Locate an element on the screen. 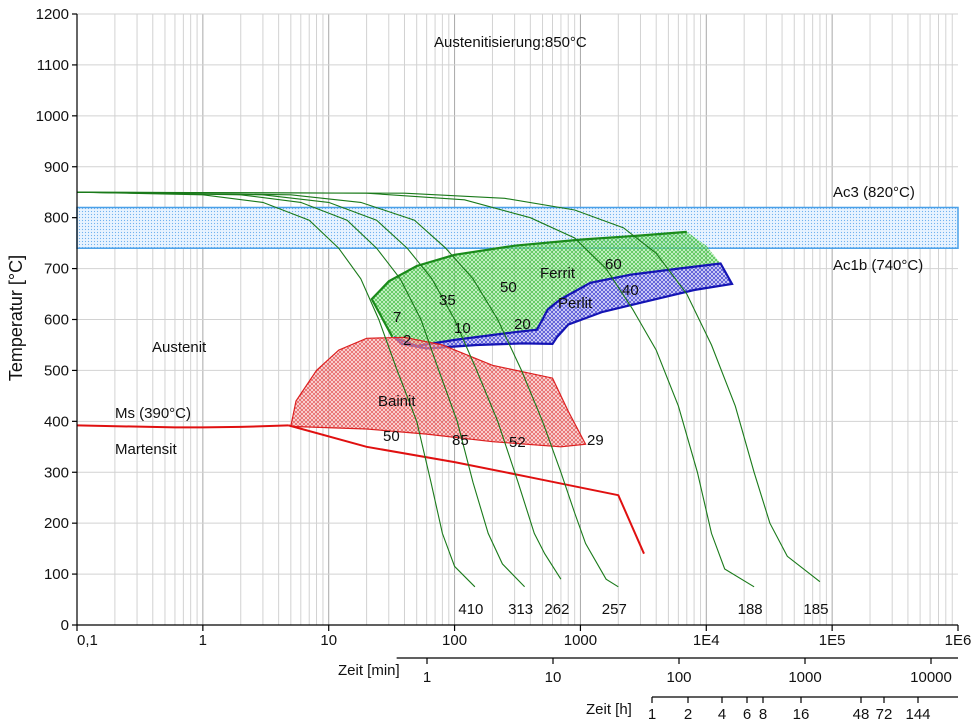 Image resolution: width=972 pixels, height=727 pixels. x-axis-label-min: Zeit [min] is located at coordinates (369, 670).